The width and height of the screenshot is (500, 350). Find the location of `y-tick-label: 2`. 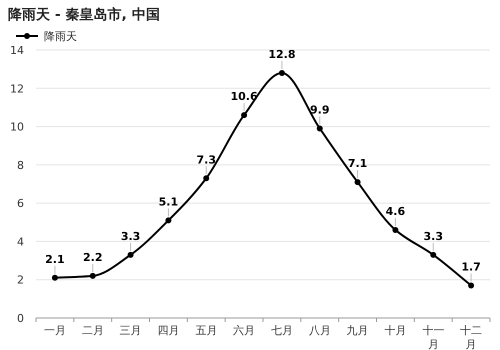

y-tick-label: 2 is located at coordinates (20, 280).